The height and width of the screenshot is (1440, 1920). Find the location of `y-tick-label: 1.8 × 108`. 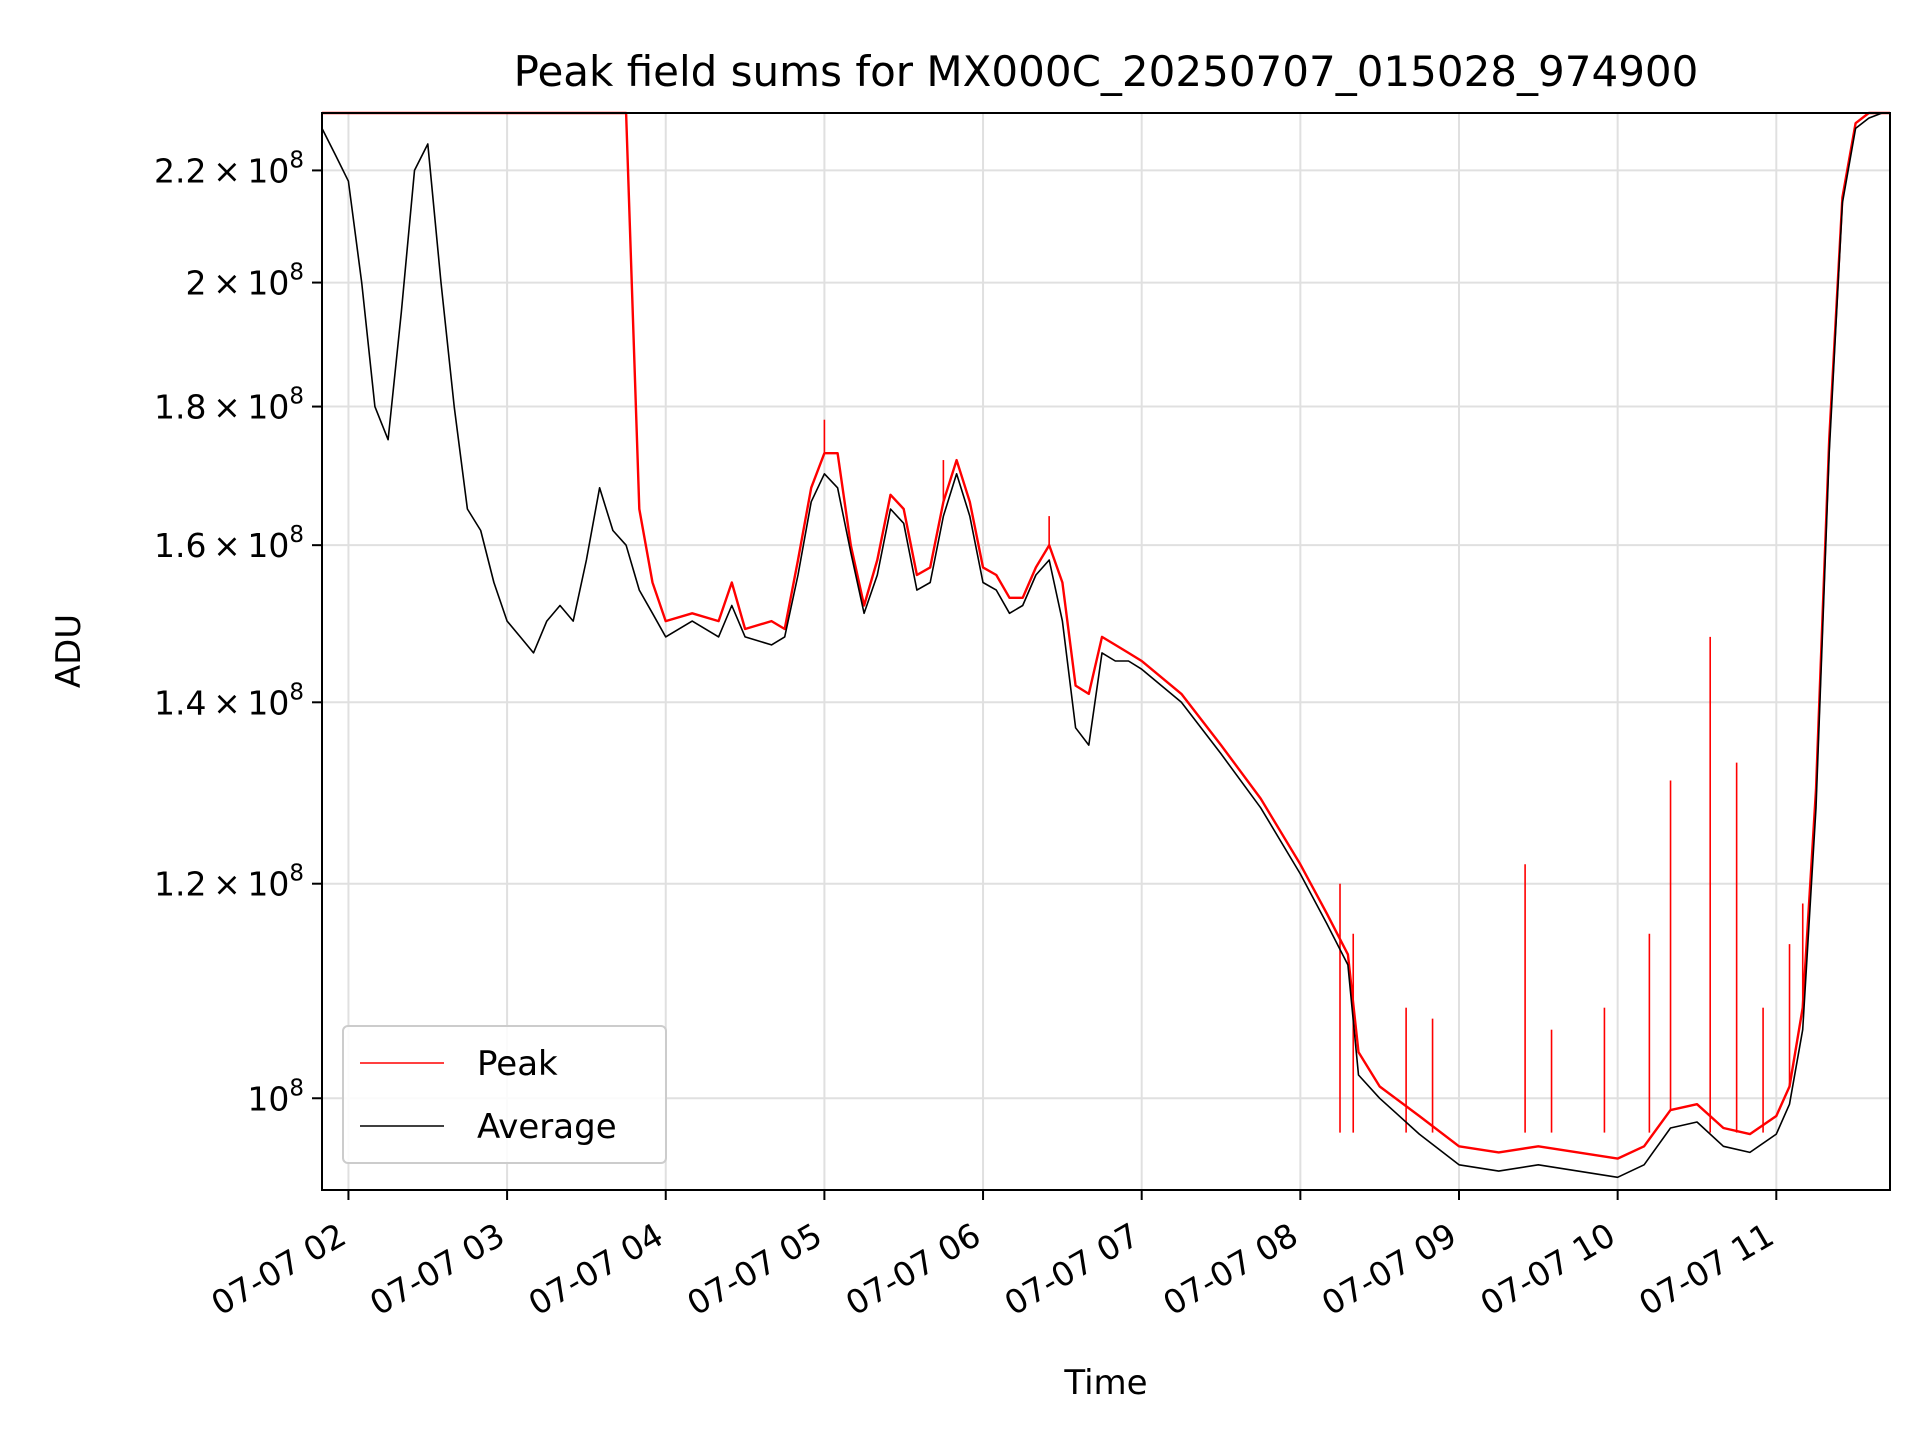

y-tick-label: 1.8 × 108 is located at coordinates (229, 405).